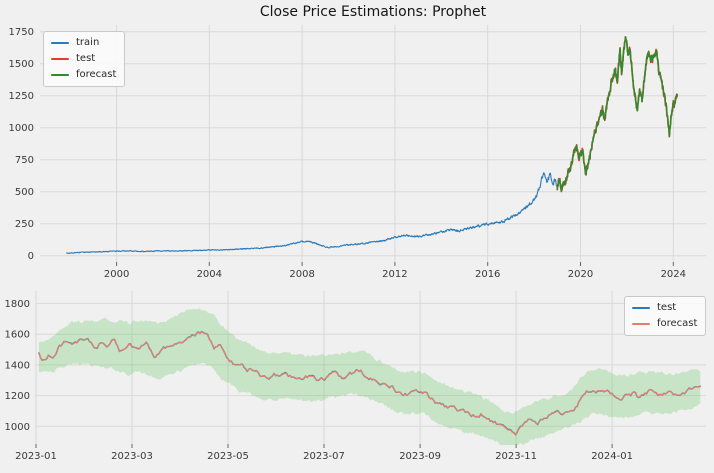  Describe the element at coordinates (17, 365) in the screenshot. I see `y-tick-label: 1400` at that location.